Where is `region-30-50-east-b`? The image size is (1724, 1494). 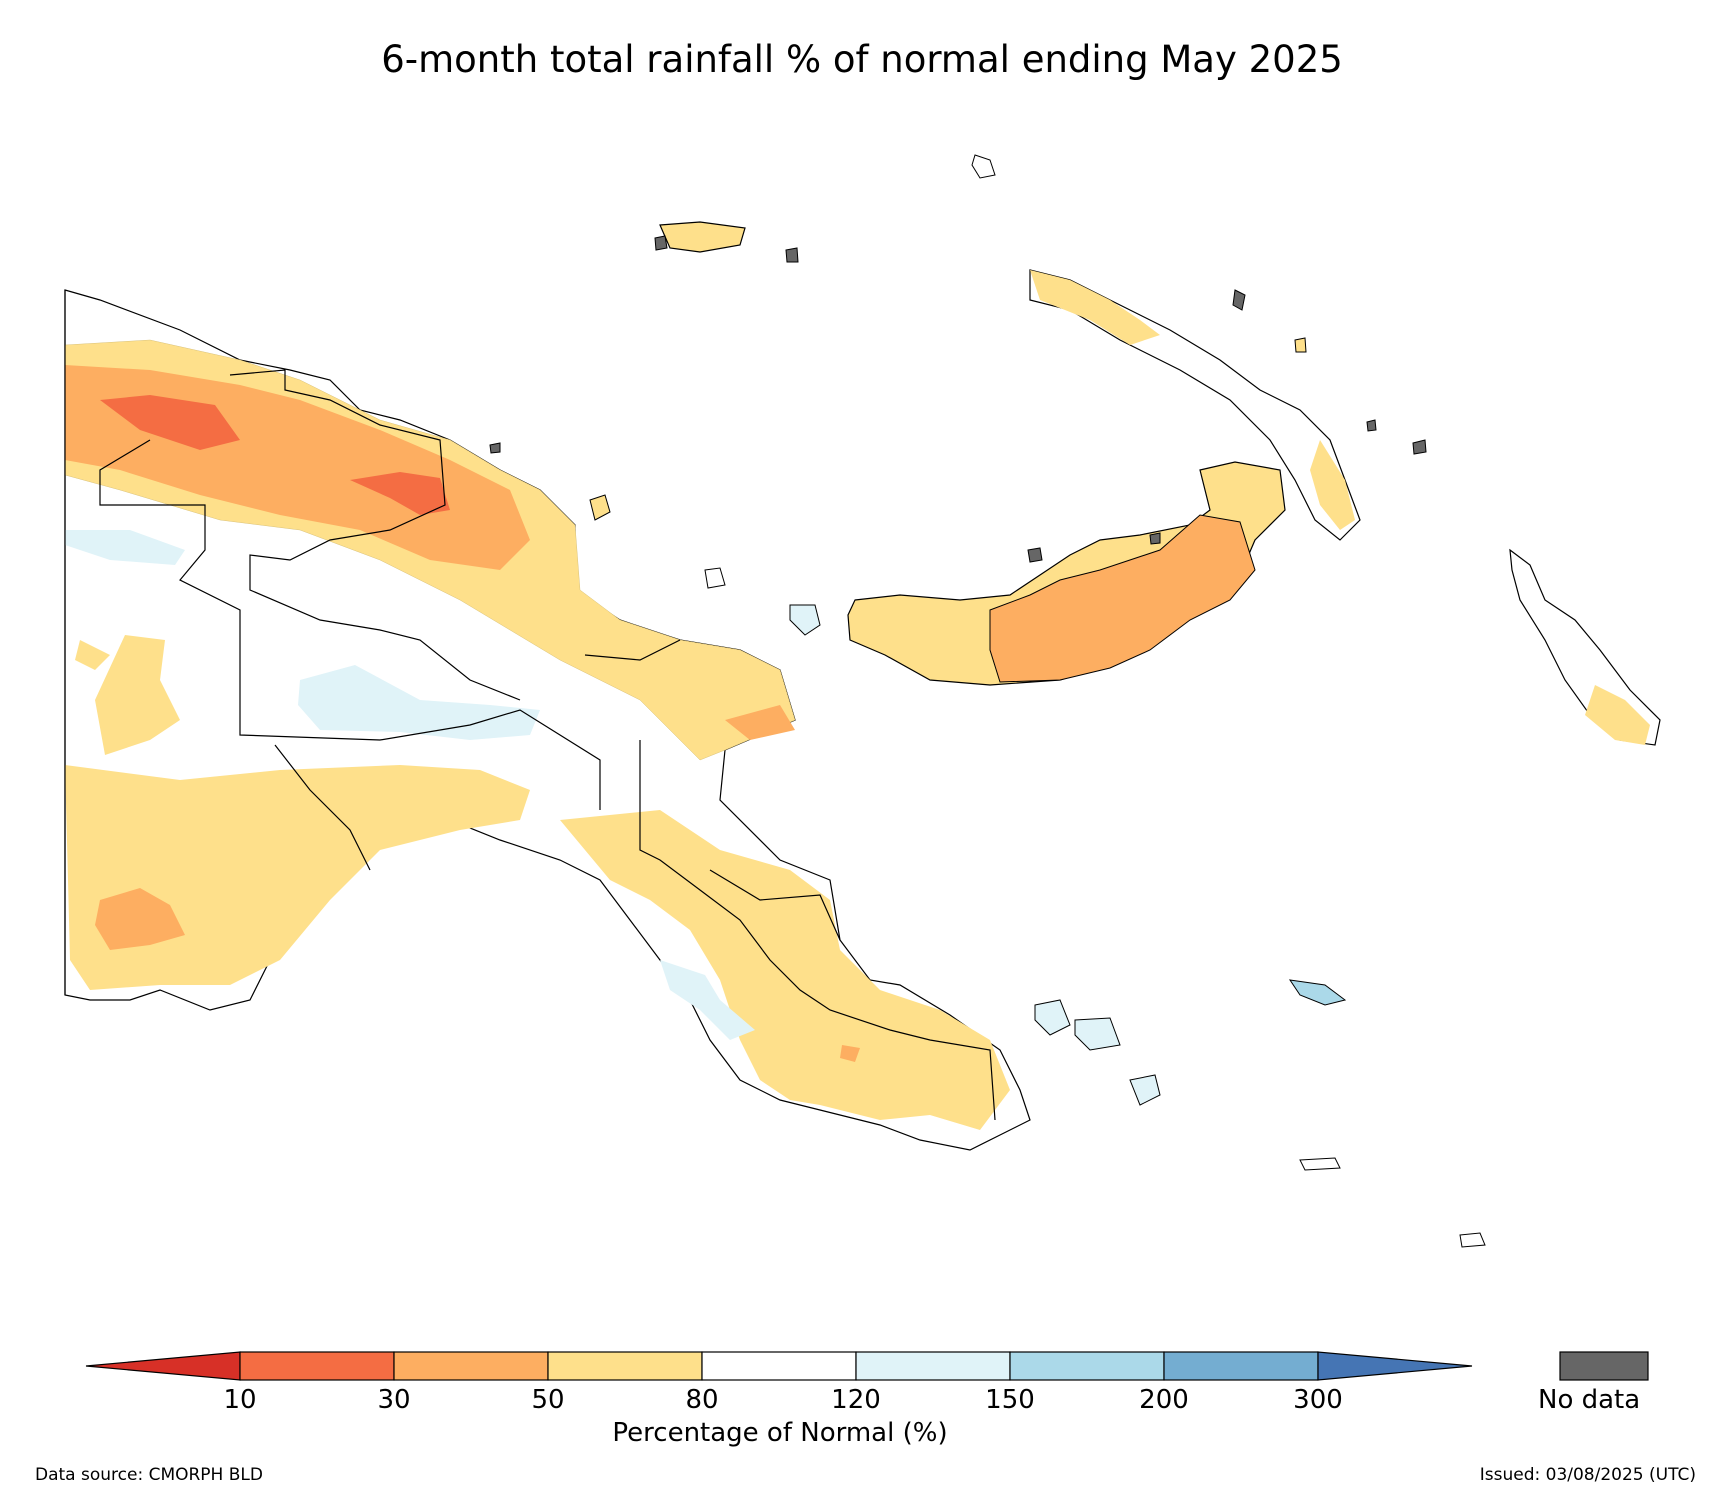
region-30-50-east-b is located at coordinates (850, 1053).